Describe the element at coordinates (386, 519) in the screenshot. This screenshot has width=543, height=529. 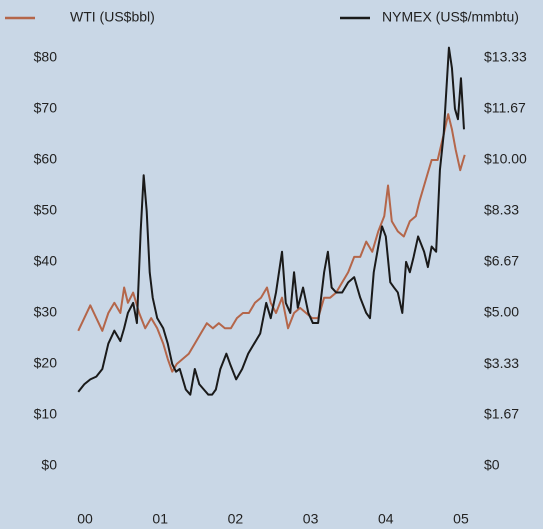
I see `x-tick-label: 04` at that location.